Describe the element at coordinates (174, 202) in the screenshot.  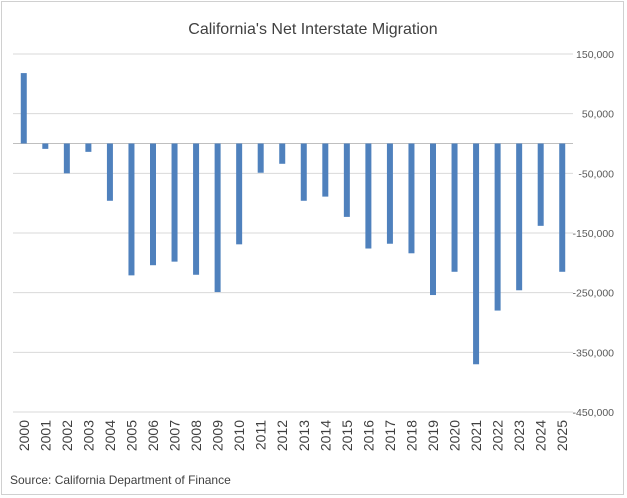
I see `bar-2007` at that location.